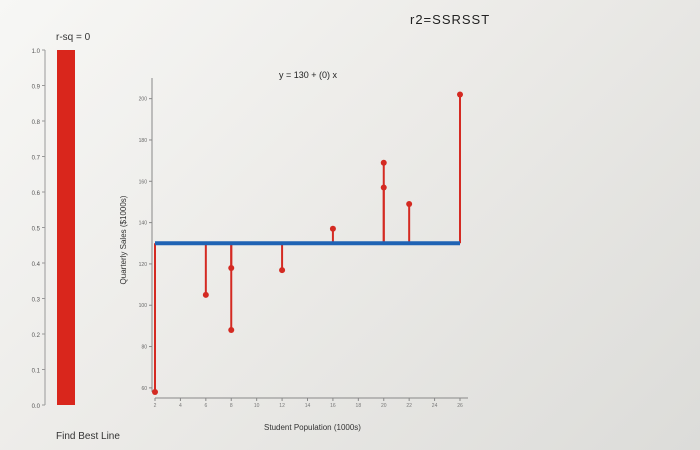  Describe the element at coordinates (66, 227) in the screenshot. I see `r-squared-bar` at that location.